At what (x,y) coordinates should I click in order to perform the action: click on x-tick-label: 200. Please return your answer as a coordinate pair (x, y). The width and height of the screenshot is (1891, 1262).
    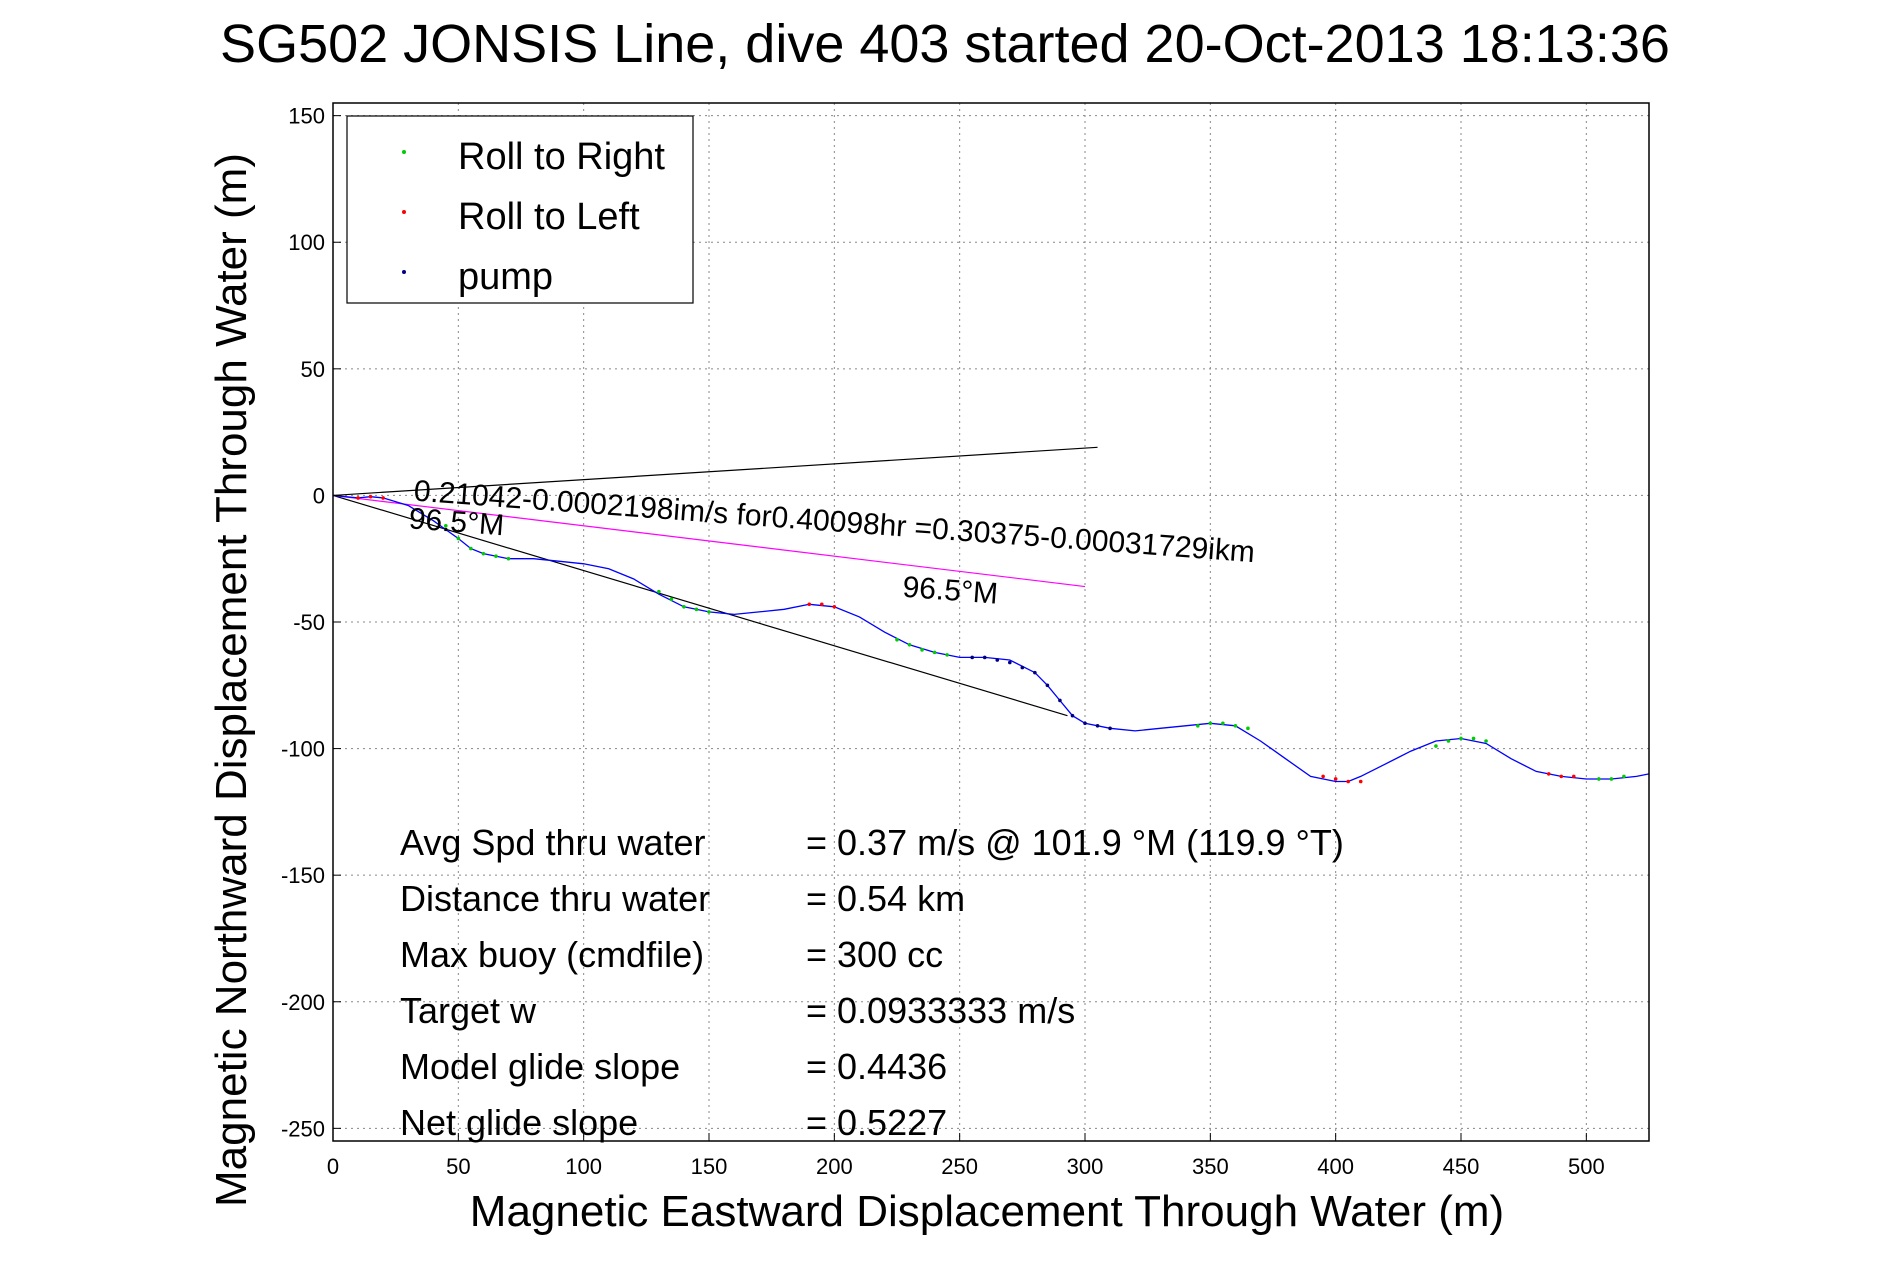
    Looking at the image, I should click on (834, 1166).